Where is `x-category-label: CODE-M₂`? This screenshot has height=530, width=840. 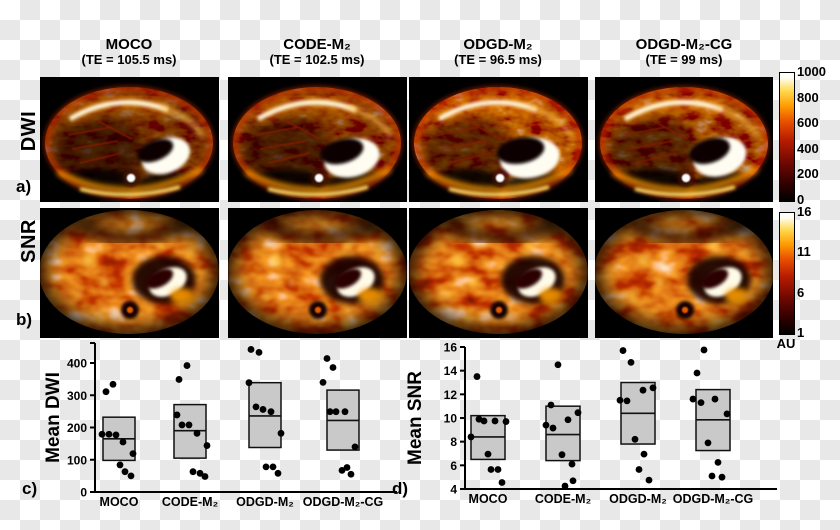
x-category-label: CODE-M₂ is located at coordinates (563, 499).